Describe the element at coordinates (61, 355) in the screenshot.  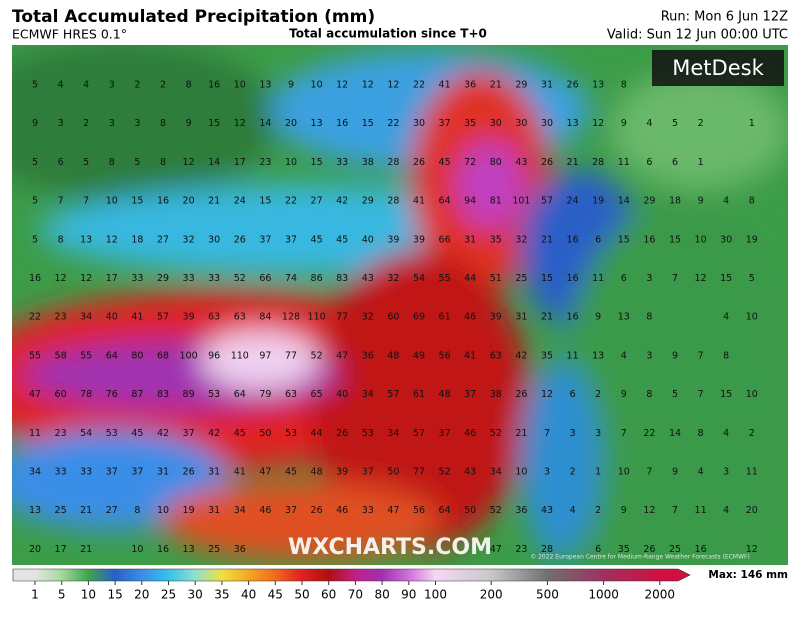
I see `grid-value: 58` at that location.